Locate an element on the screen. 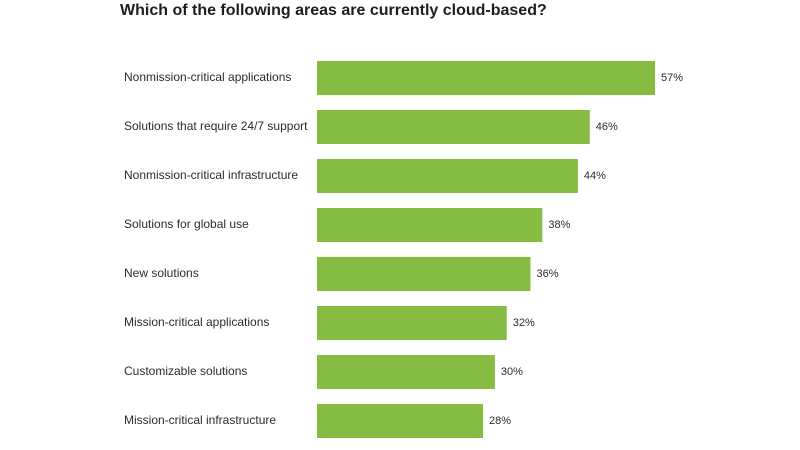 Image resolution: width=800 pixels, height=450 pixels. category-label: New solutions is located at coordinates (161, 273).